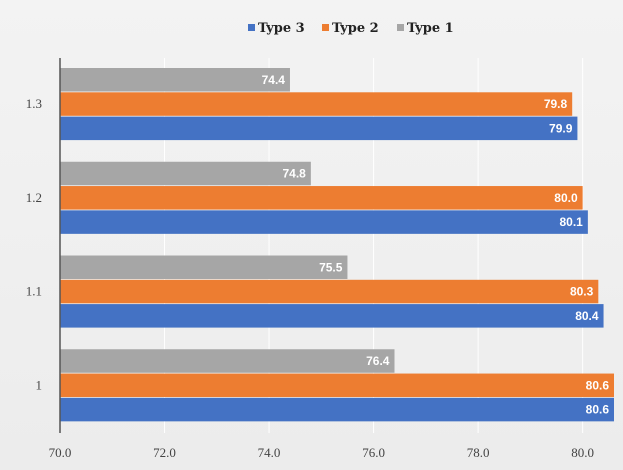 The height and width of the screenshot is (470, 623). I want to click on data-label: 80.4, so click(587, 316).